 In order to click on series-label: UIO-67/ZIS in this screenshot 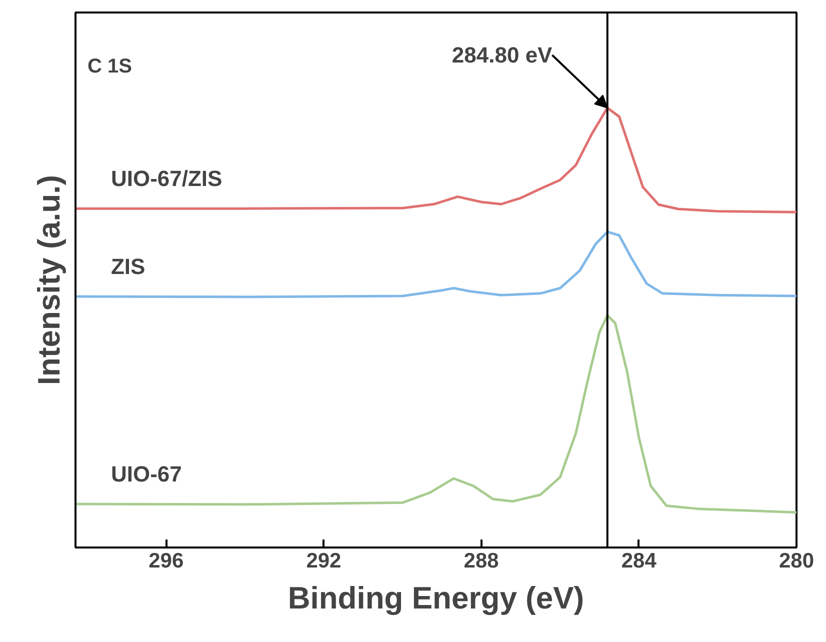, I will do `click(166, 178)`.